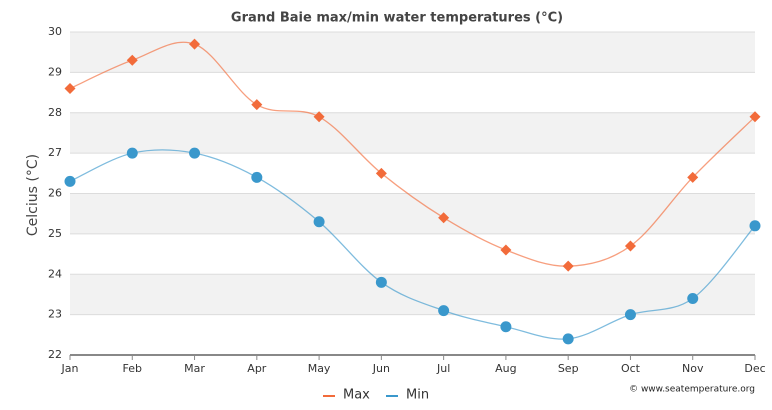  I want to click on y-tick-label: 29, so click(55, 71).